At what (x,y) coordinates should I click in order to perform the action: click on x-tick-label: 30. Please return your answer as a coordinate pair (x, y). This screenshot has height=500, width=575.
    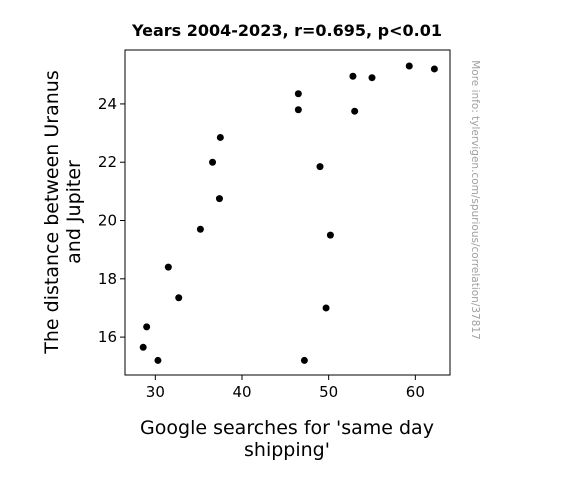
    Looking at the image, I should click on (155, 392).